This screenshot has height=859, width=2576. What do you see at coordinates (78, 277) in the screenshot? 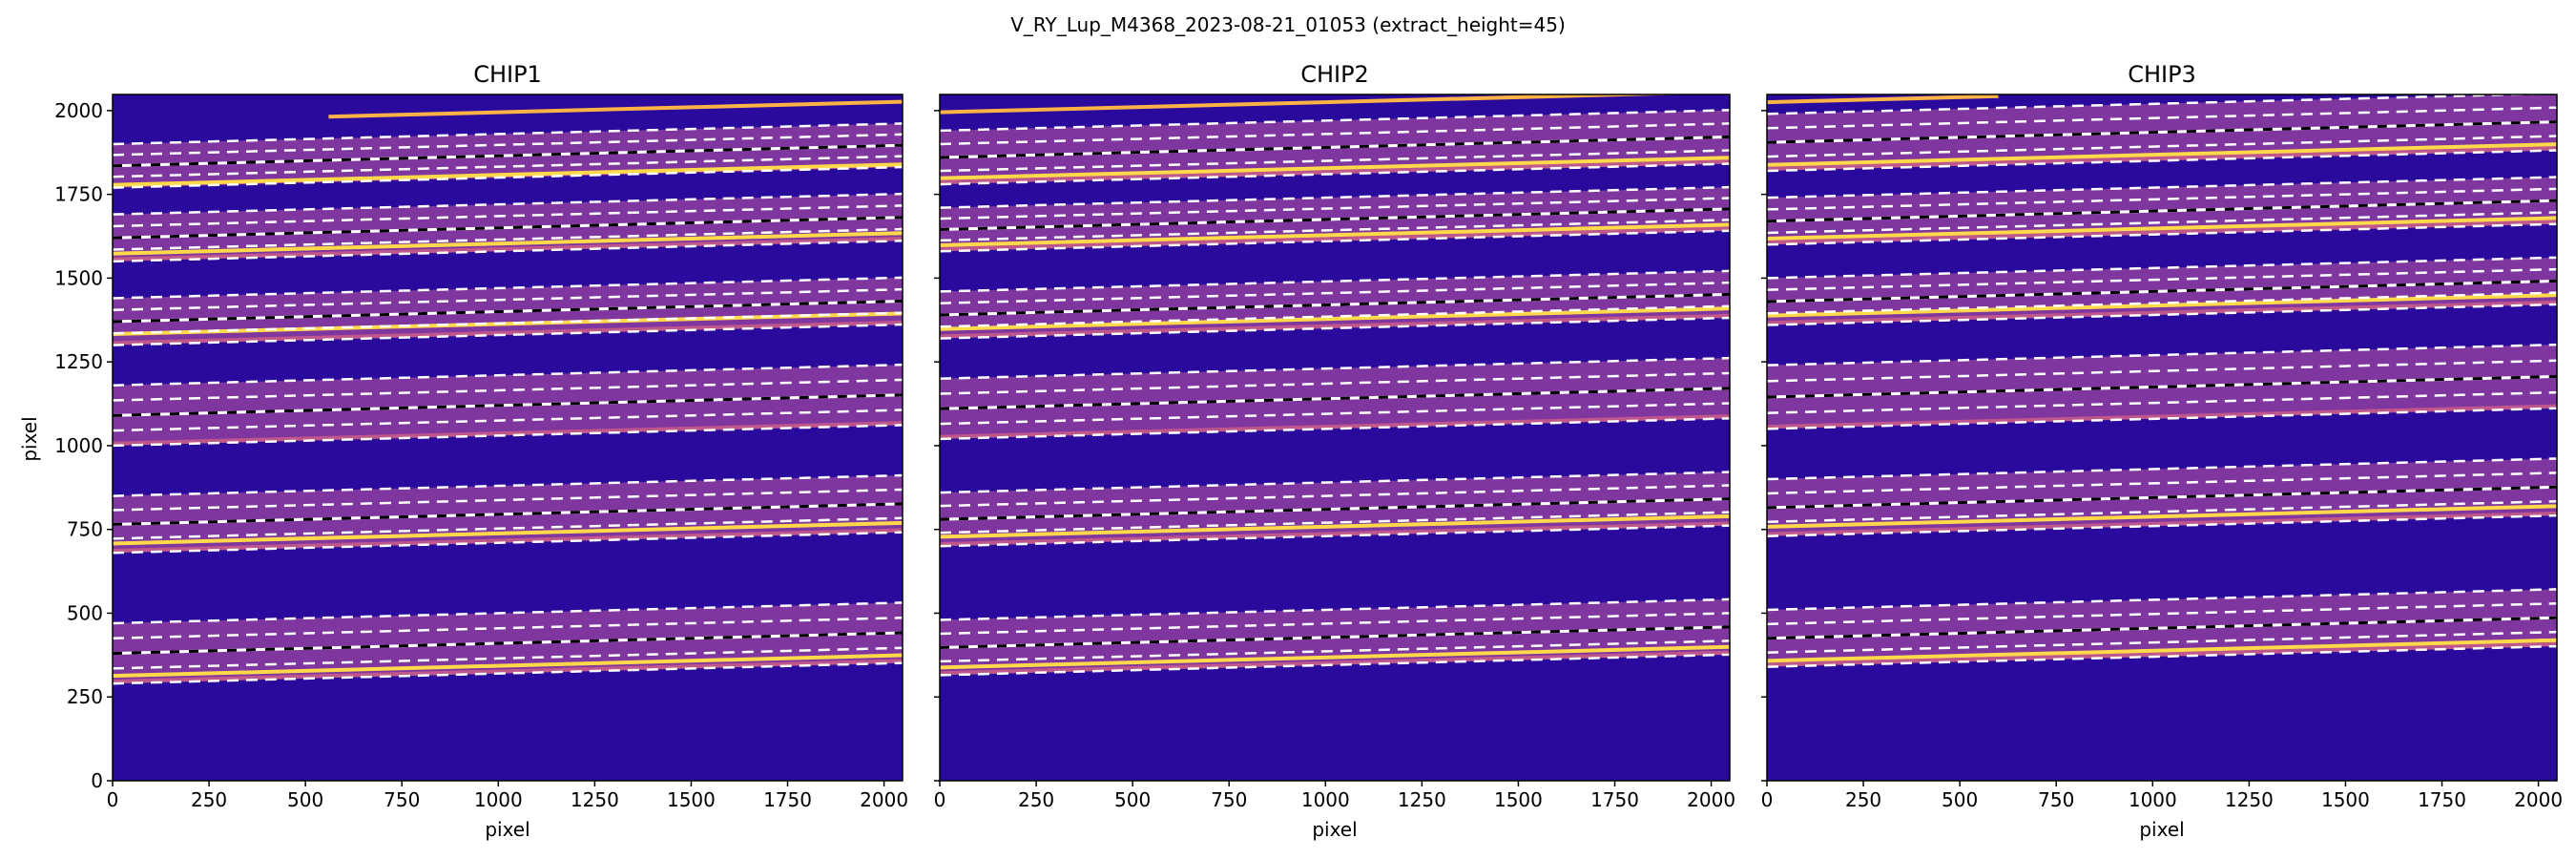
I see `y-tick-label: 1500` at bounding box center [78, 277].